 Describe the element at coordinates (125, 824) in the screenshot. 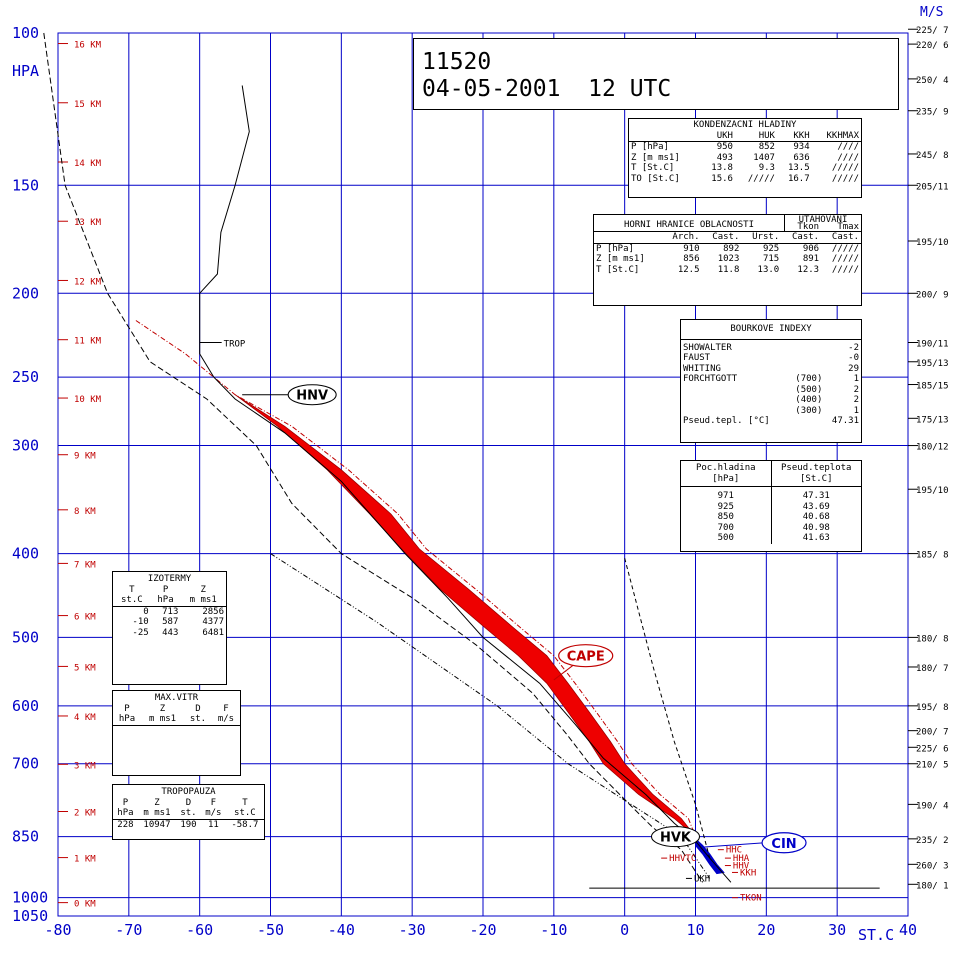

I see `tropopauza-cell: 228` at that location.